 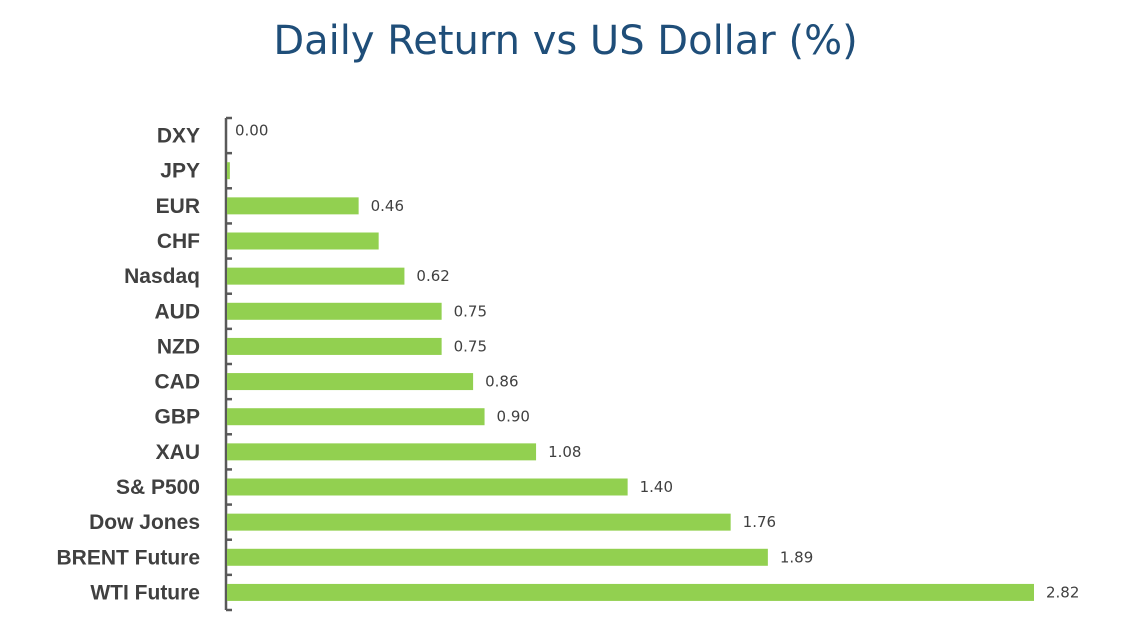 What do you see at coordinates (158, 487) in the screenshot?
I see `category-label: S& P500` at bounding box center [158, 487].